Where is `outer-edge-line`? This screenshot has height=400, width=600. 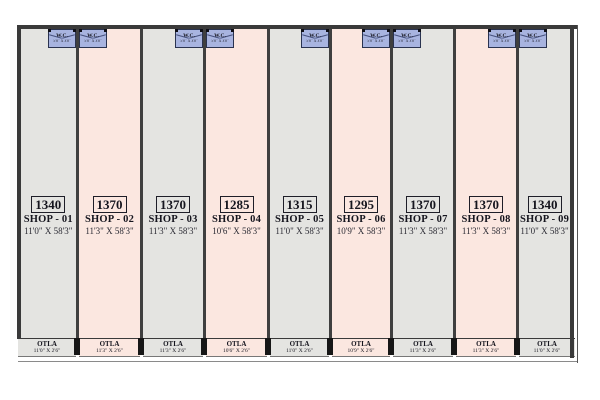 outer-edge-line is located at coordinates (577, 194).